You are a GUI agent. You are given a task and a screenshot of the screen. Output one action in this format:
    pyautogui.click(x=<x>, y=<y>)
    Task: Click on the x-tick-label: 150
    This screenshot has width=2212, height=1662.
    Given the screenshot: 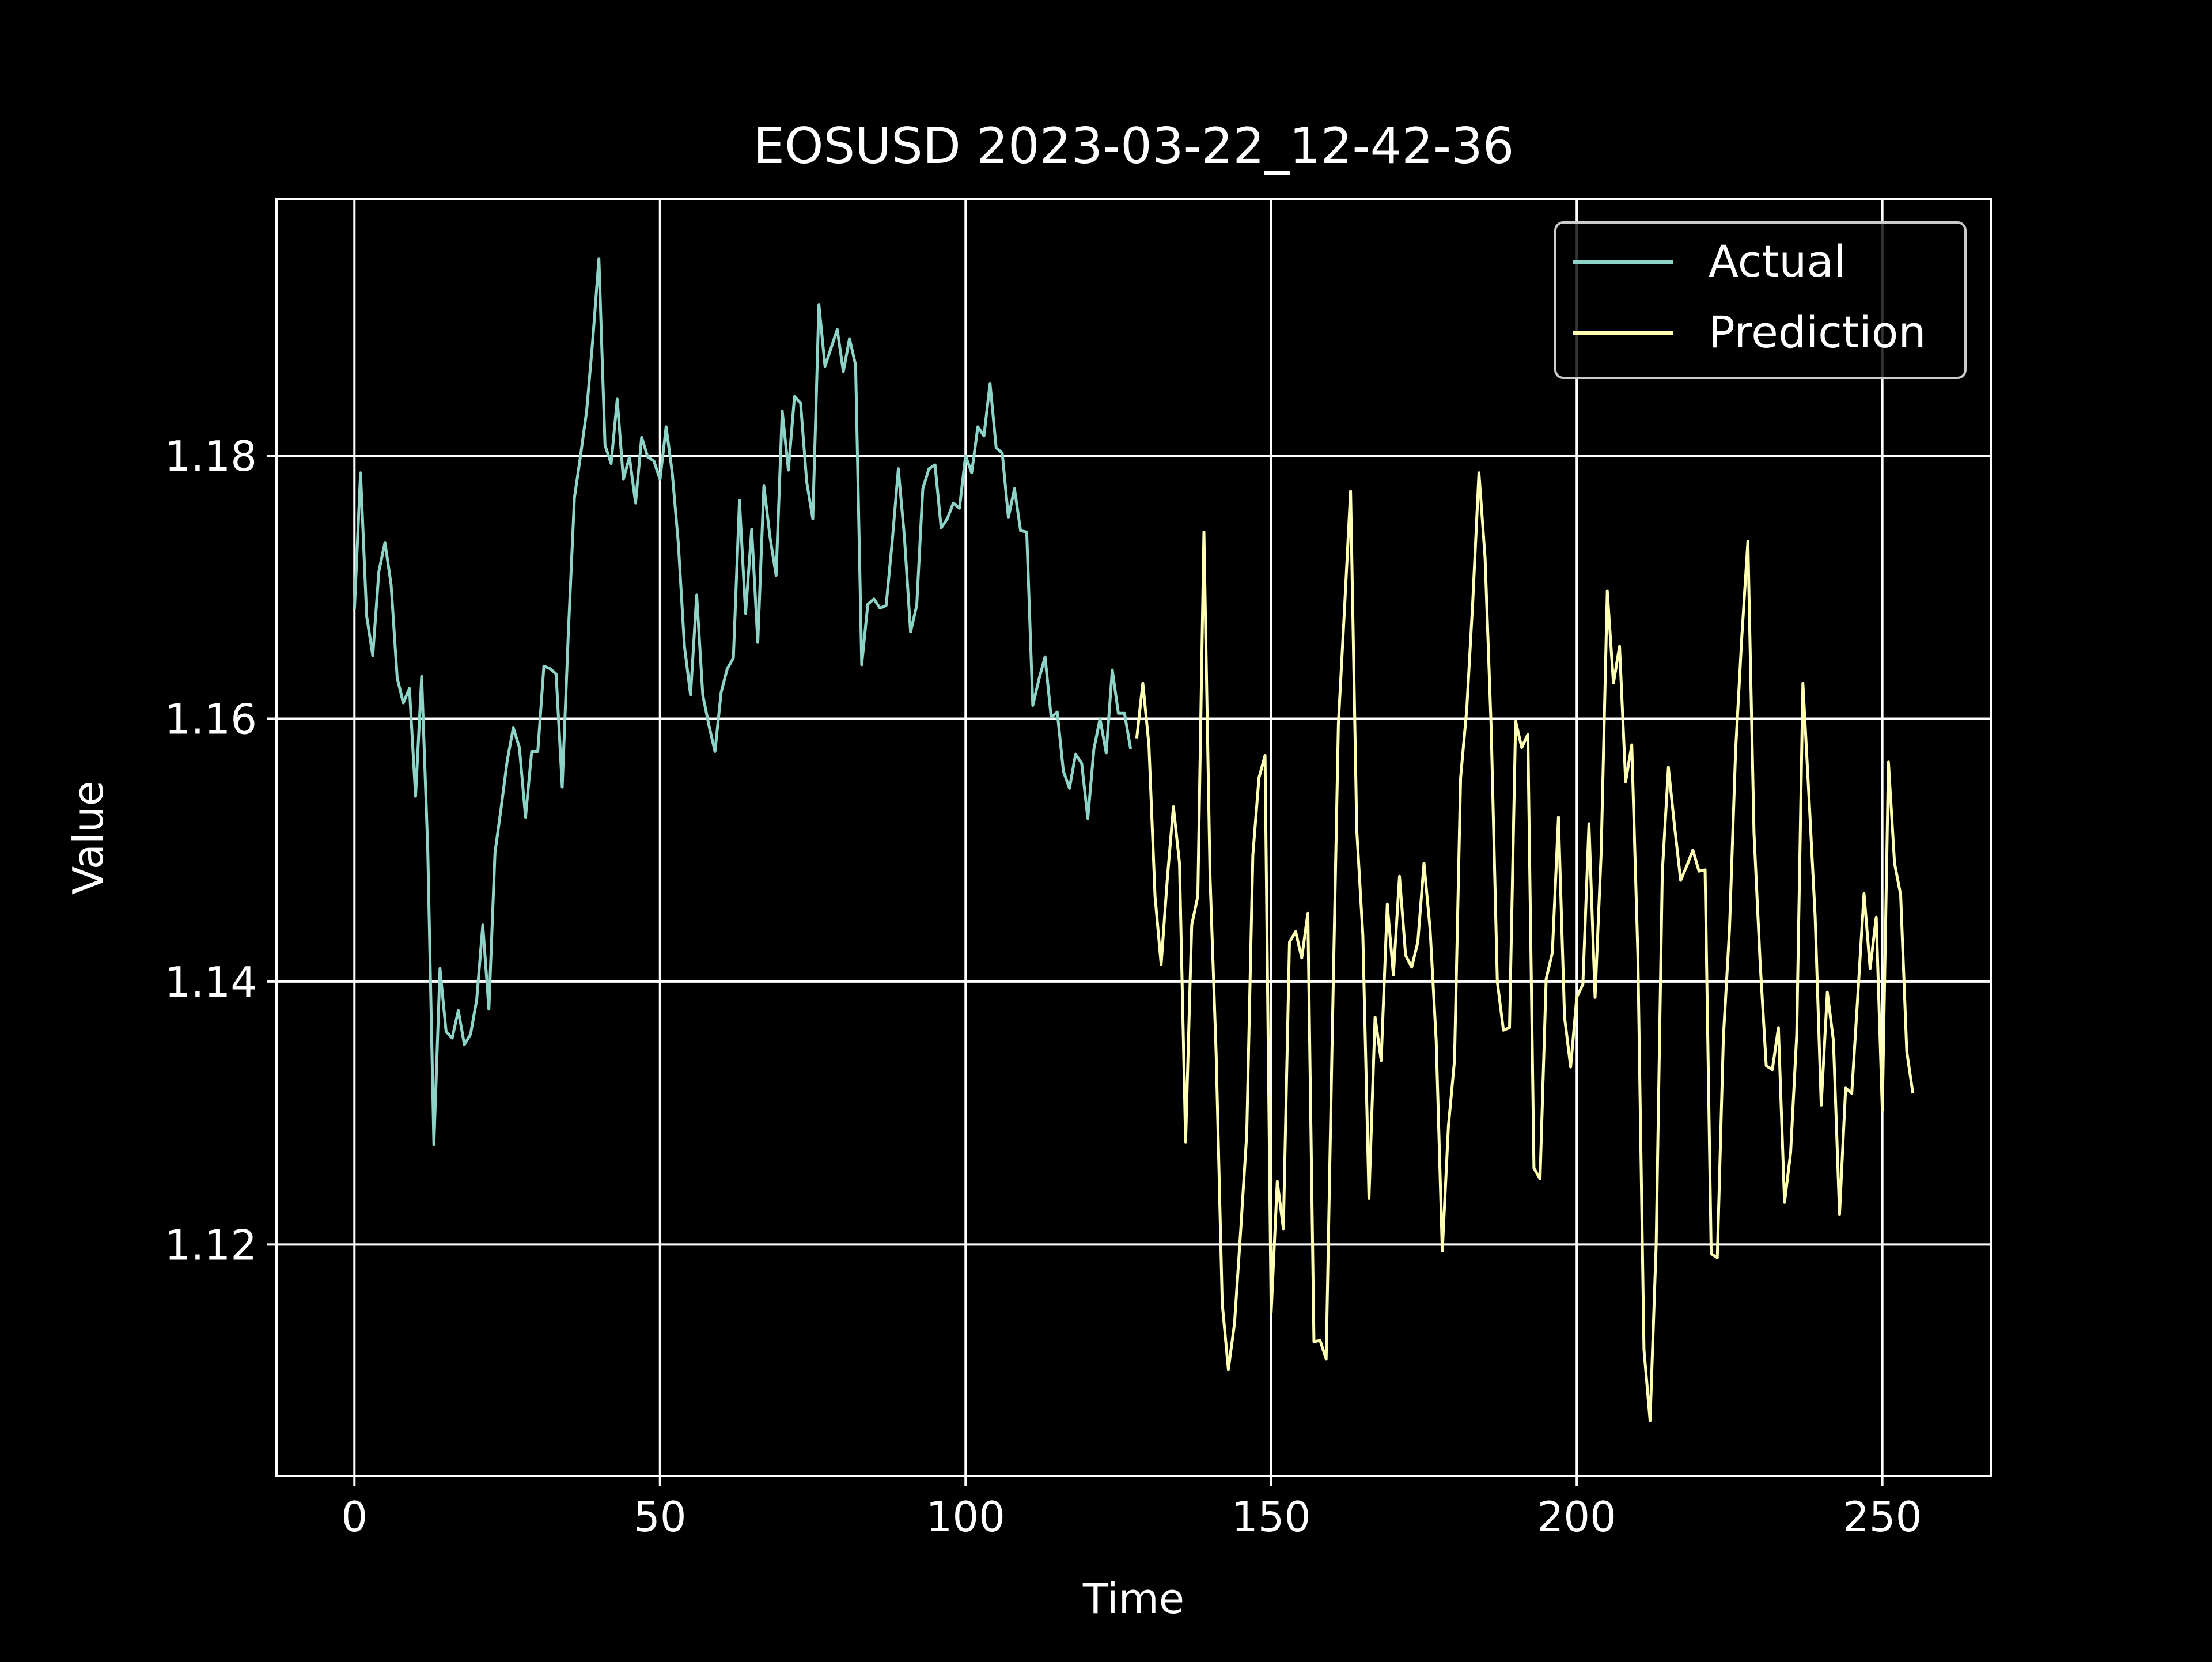 What is the action you would take?
    pyautogui.click(x=1271, y=1517)
    